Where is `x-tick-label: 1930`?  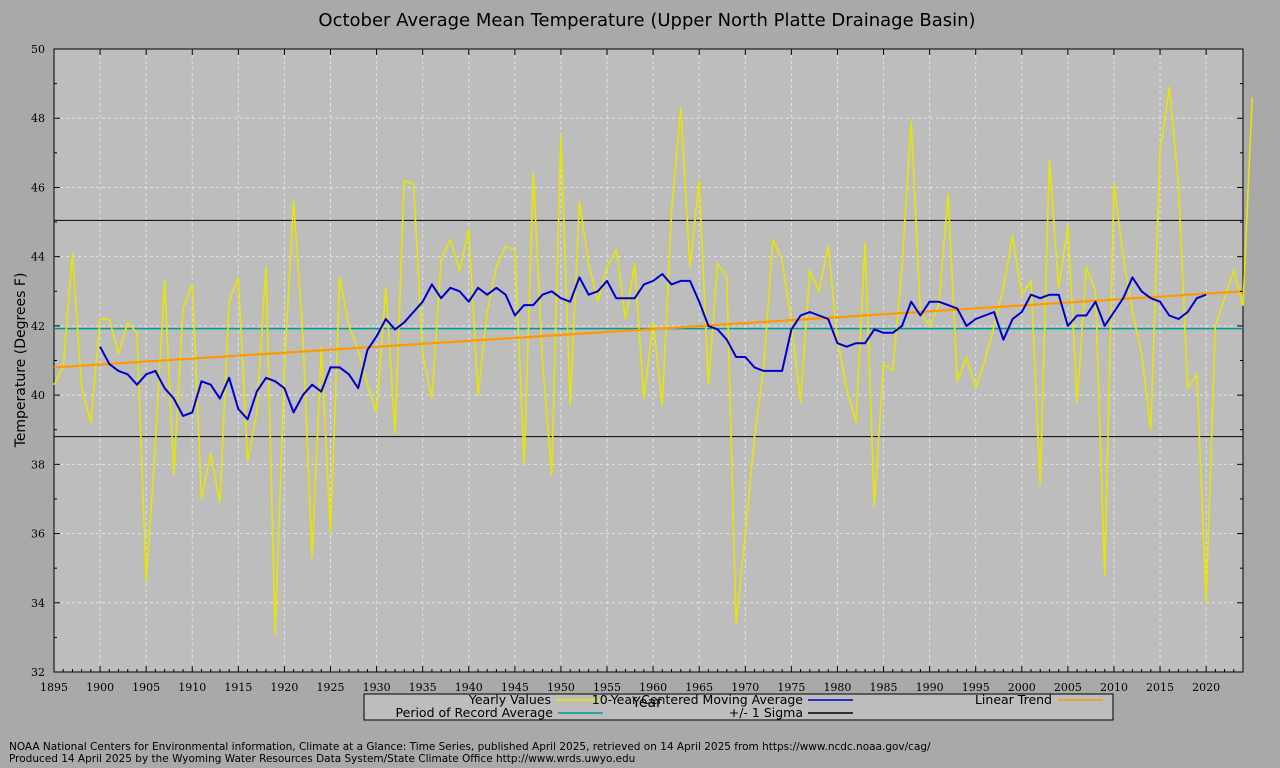
x-tick-label: 1930 is located at coordinates (377, 687).